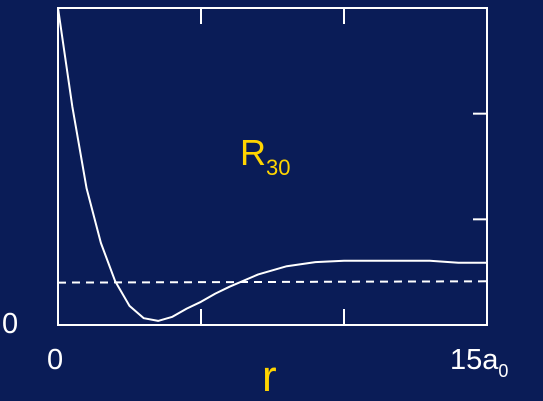 This screenshot has width=543, height=401. I want to click on zero-baseline-dashed, so click(272, 282).